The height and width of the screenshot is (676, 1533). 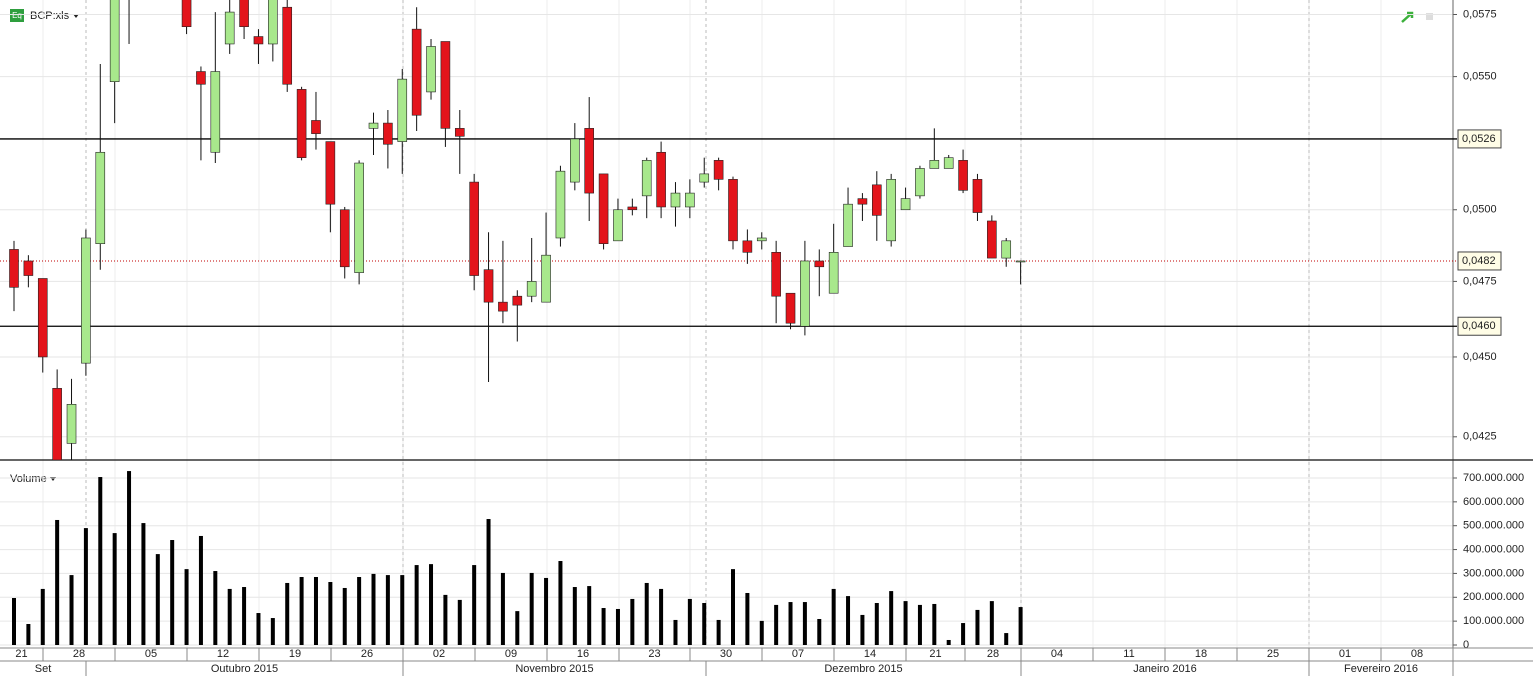 What do you see at coordinates (28, 479) in the screenshot?
I see `volume-title: Volume` at bounding box center [28, 479].